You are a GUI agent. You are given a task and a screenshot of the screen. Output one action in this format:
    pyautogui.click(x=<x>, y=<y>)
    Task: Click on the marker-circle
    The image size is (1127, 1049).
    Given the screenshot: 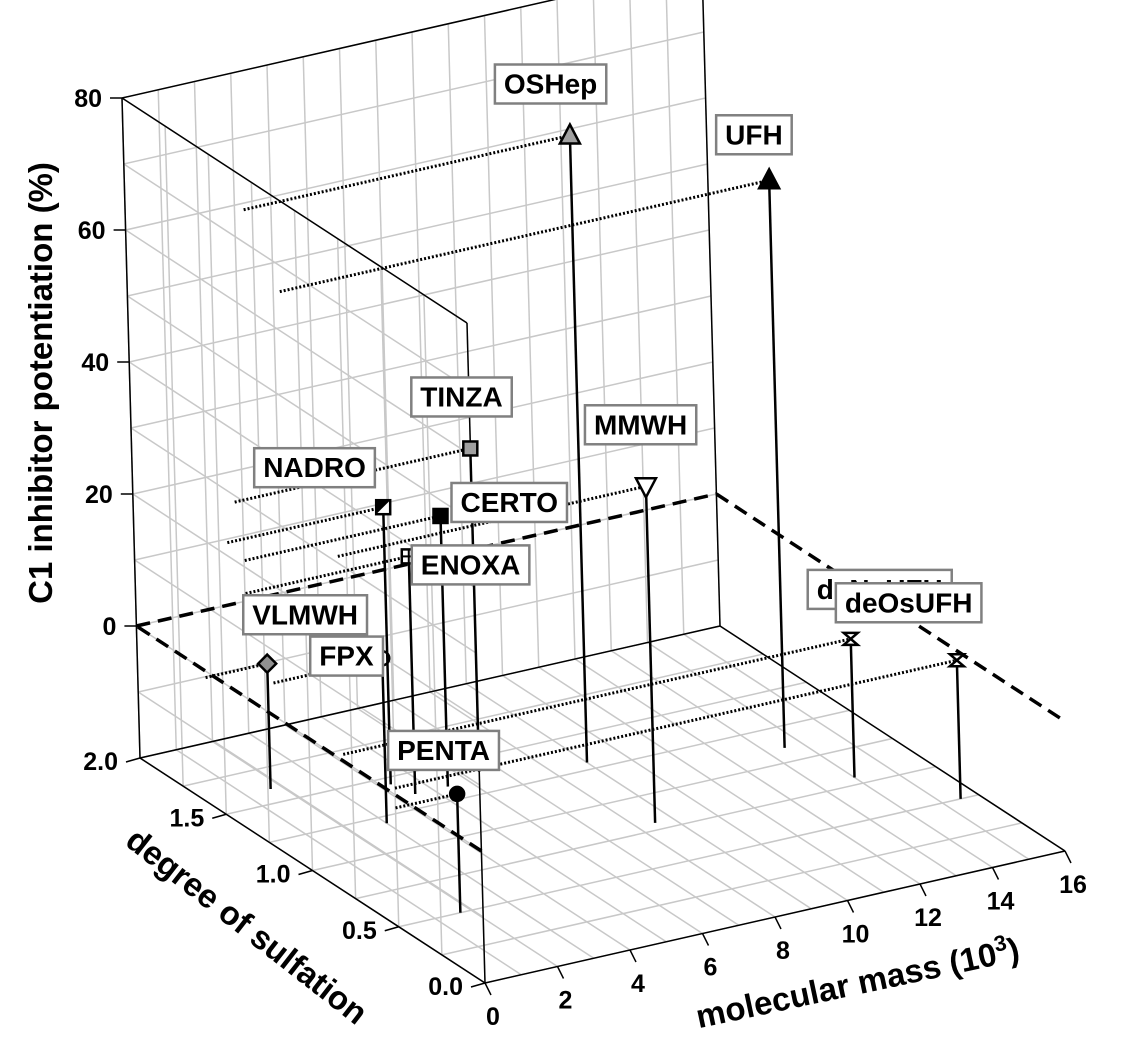 What is the action you would take?
    pyautogui.click(x=457, y=794)
    